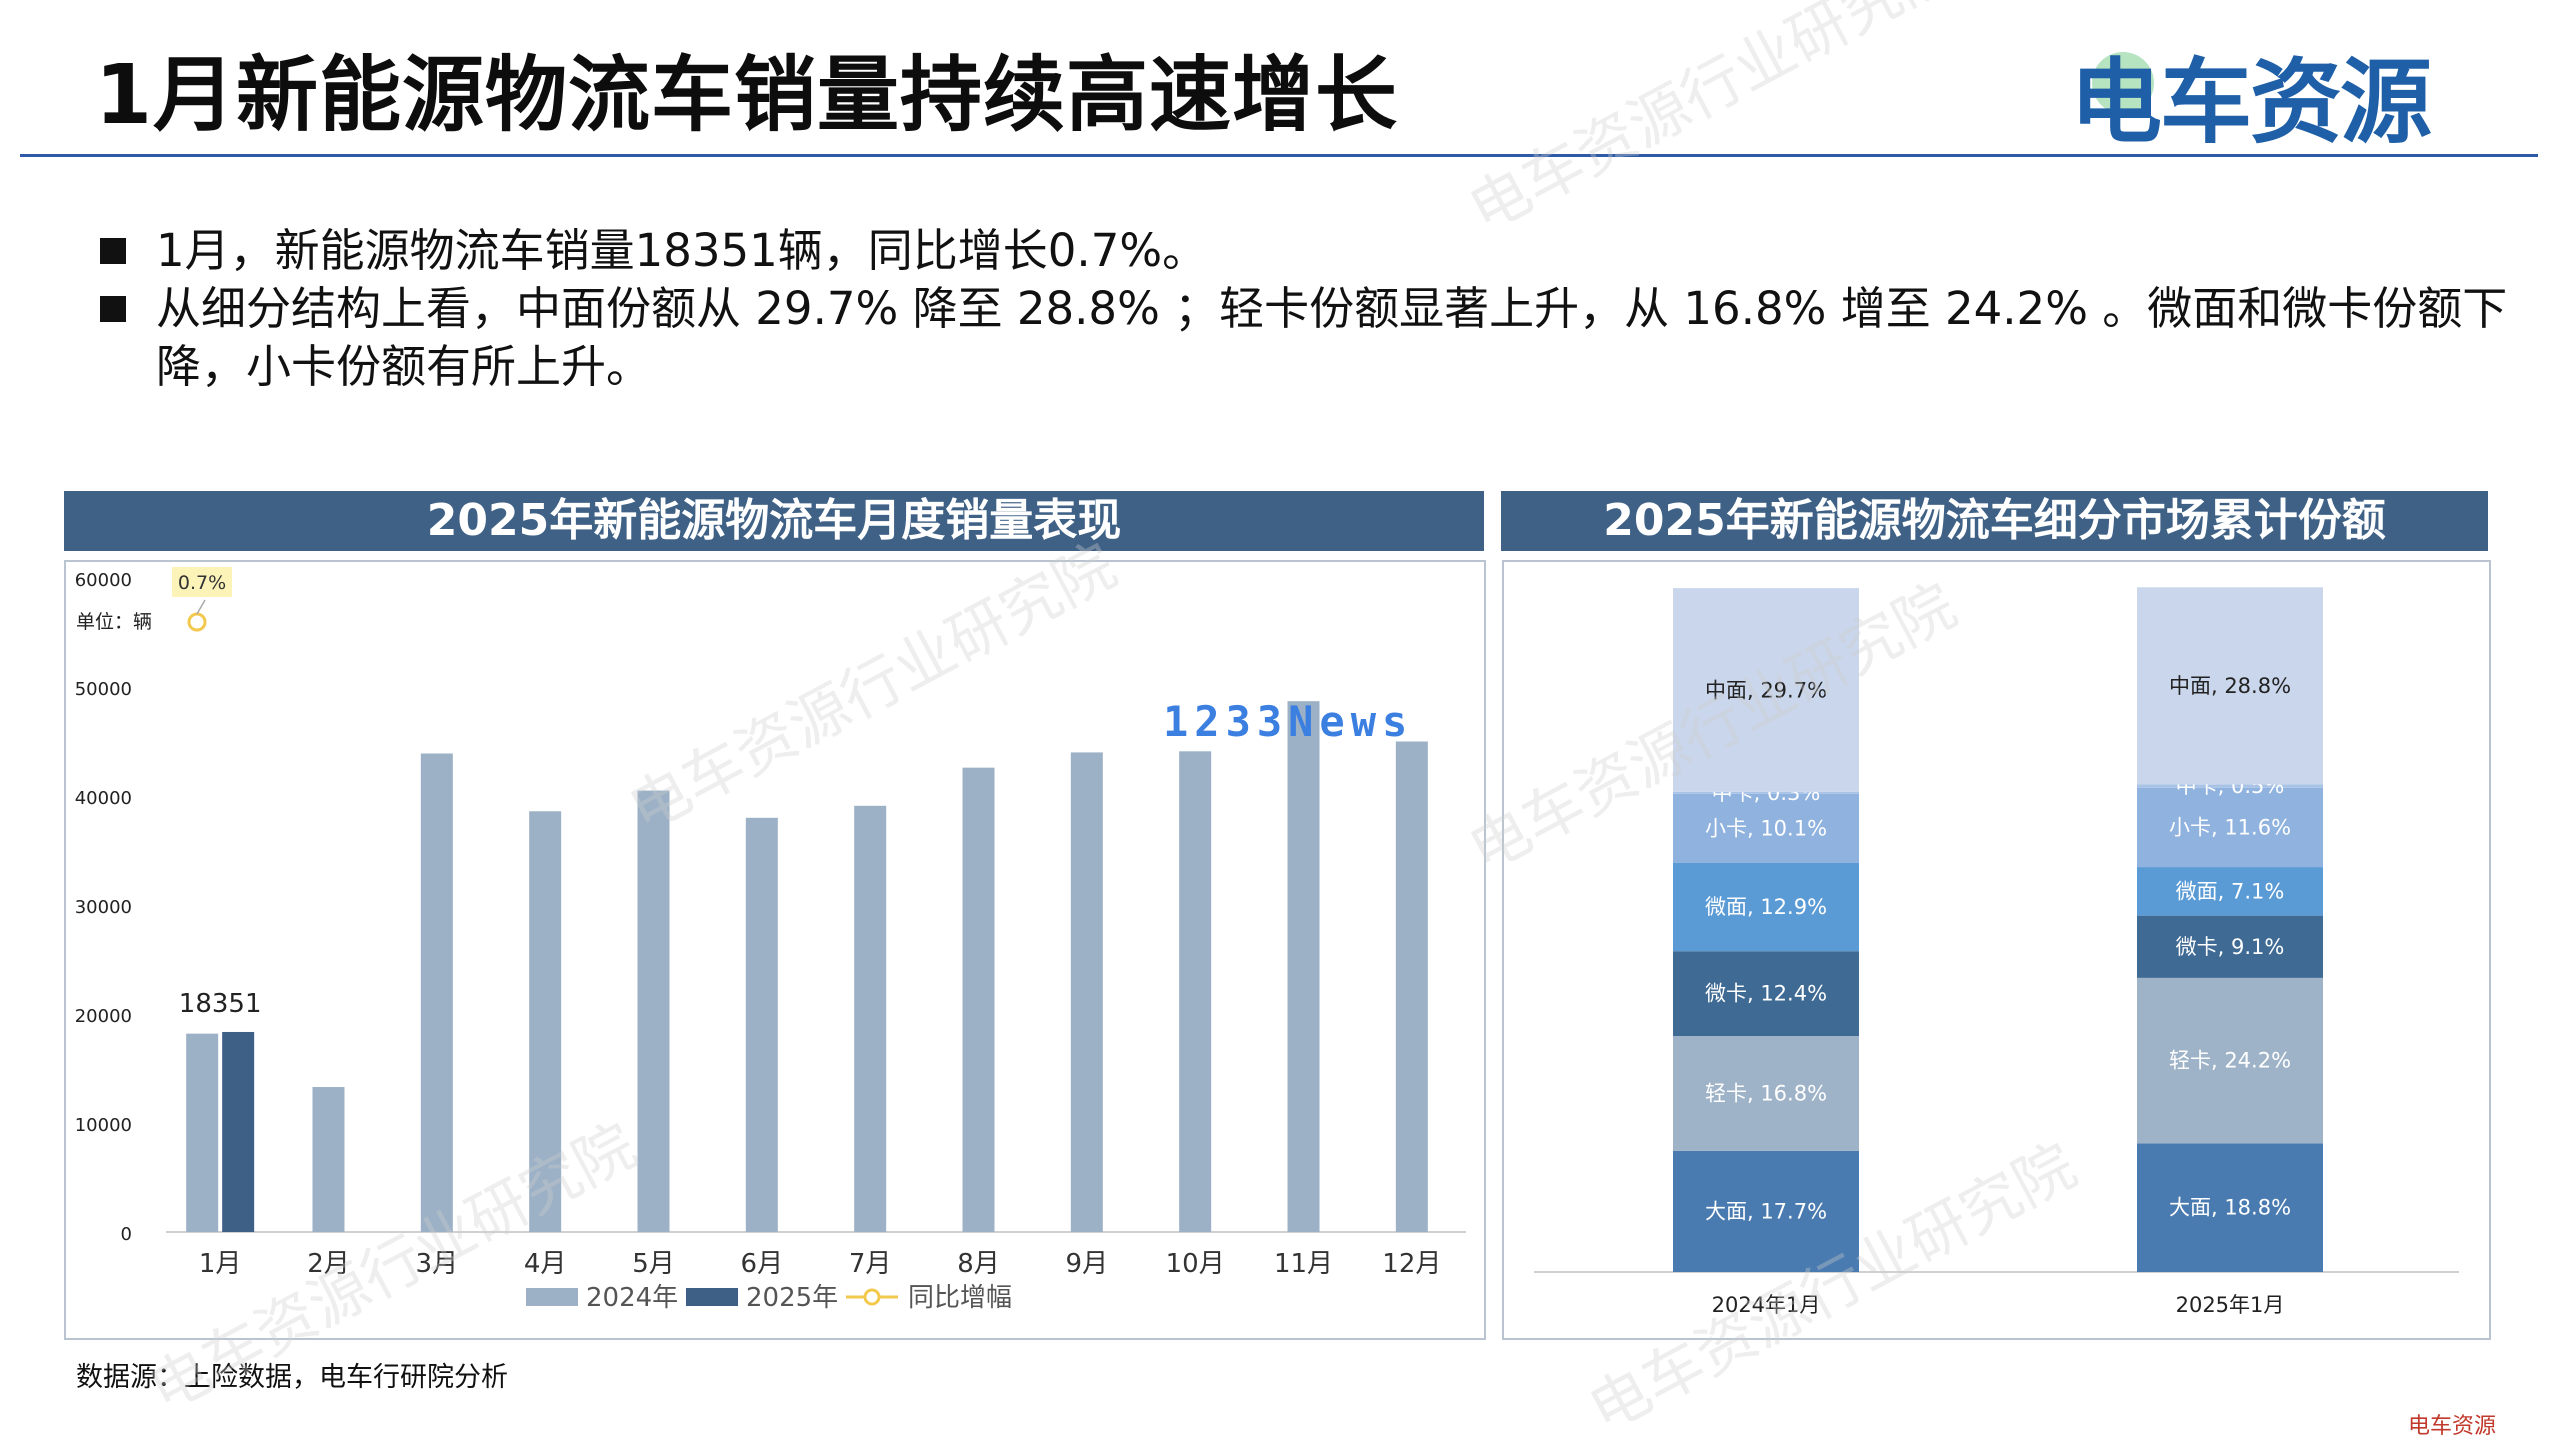 The image size is (2560, 1449). Describe the element at coordinates (114, 622) in the screenshot. I see `unit-label: 单位：辆` at that location.